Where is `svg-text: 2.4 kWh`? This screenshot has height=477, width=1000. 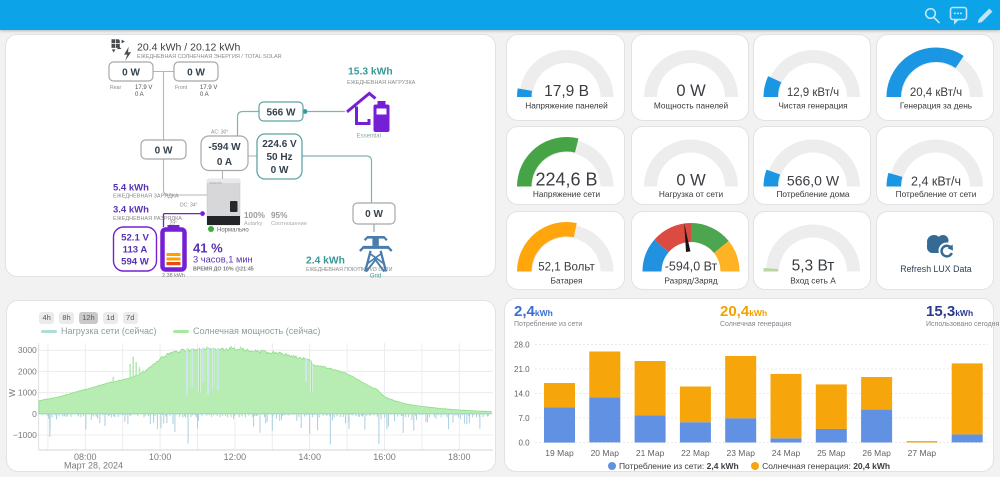
svg-text: 2.4 kWh is located at coordinates (325, 261).